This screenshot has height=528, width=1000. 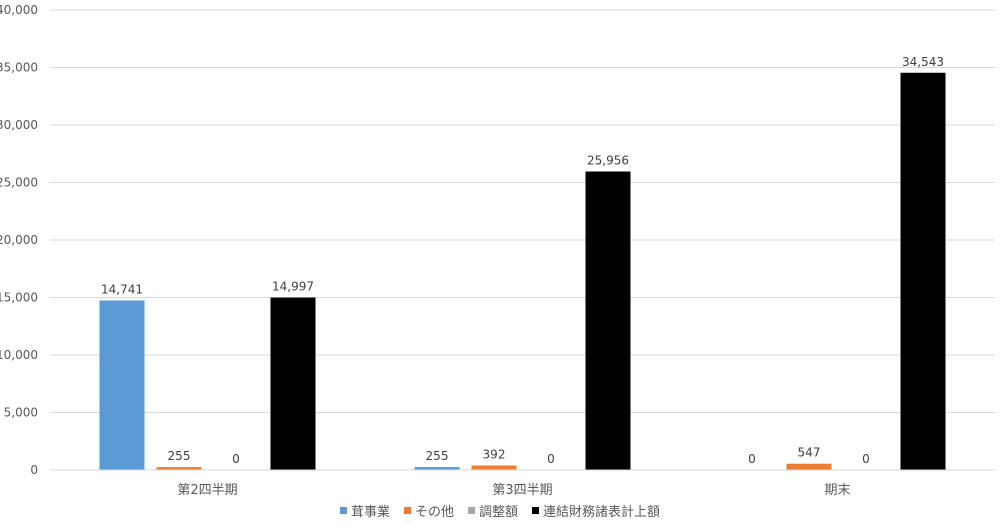 What do you see at coordinates (19, 298) in the screenshot?
I see `y-tick-label: 15,000` at bounding box center [19, 298].